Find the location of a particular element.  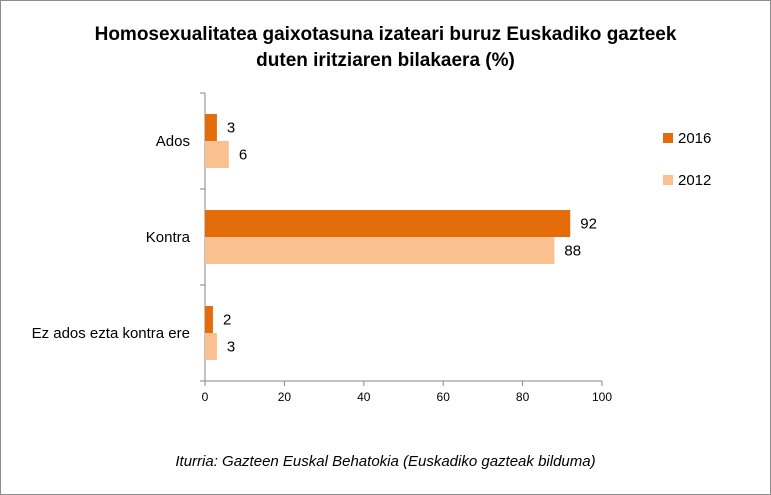

x-tick-label: 40 is located at coordinates (364, 397).